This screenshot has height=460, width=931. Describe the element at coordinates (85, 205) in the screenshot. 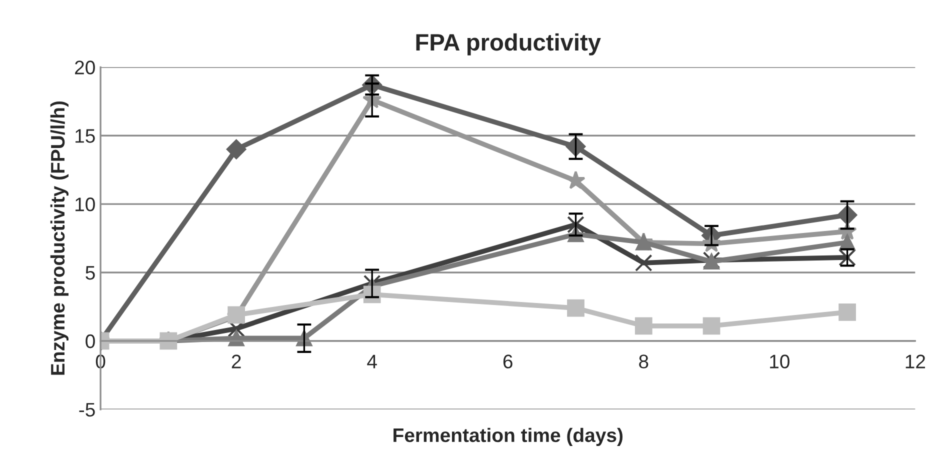

I see `y-tick-label: 10` at that location.